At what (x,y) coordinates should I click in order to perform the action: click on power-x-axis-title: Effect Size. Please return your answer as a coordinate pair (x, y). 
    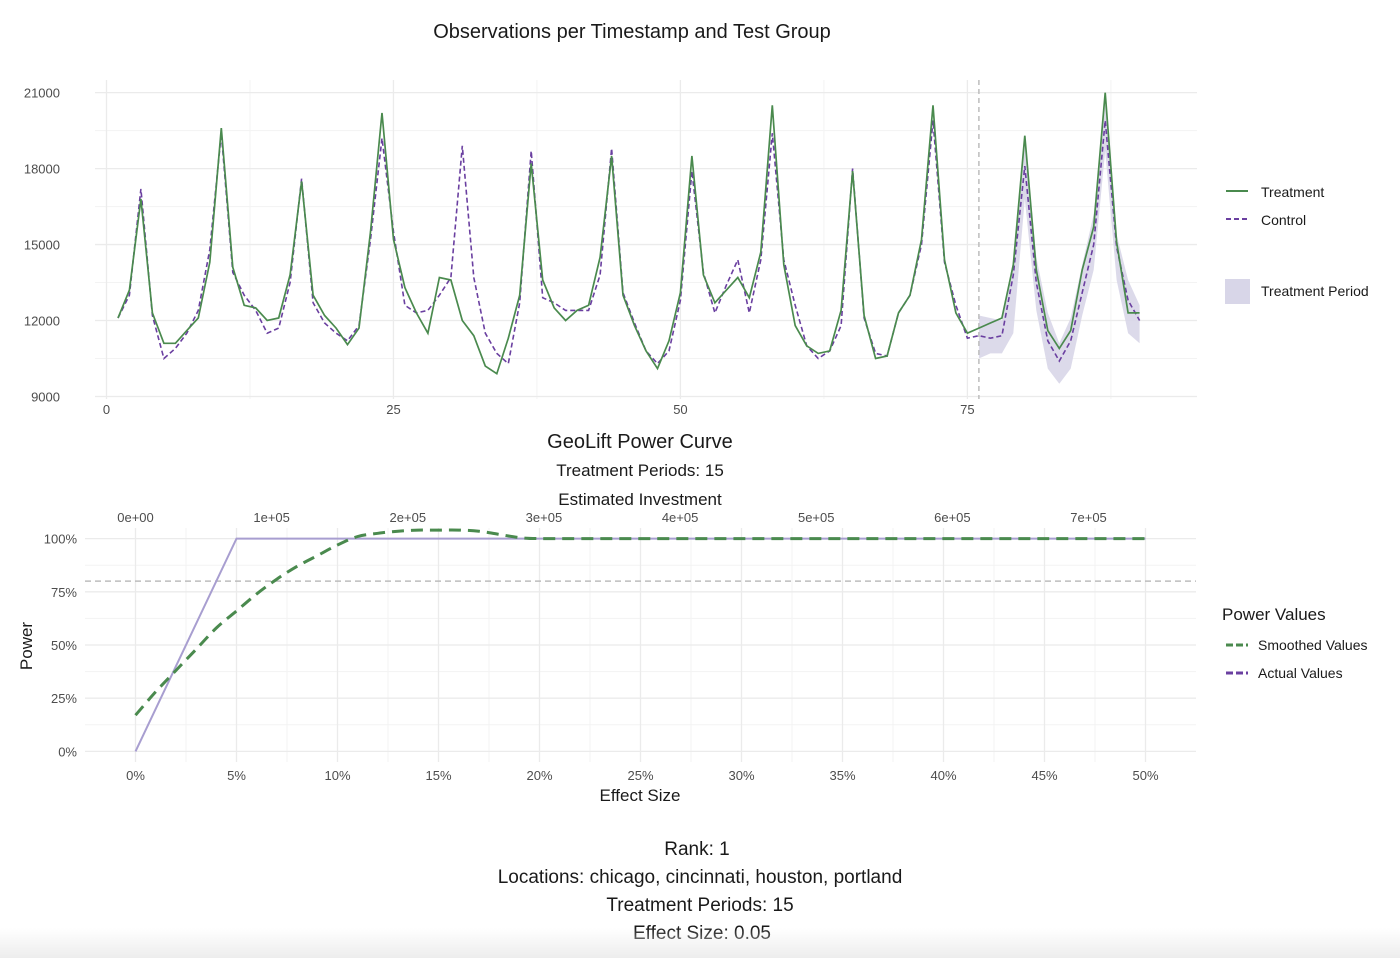
    Looking at the image, I should click on (640, 795).